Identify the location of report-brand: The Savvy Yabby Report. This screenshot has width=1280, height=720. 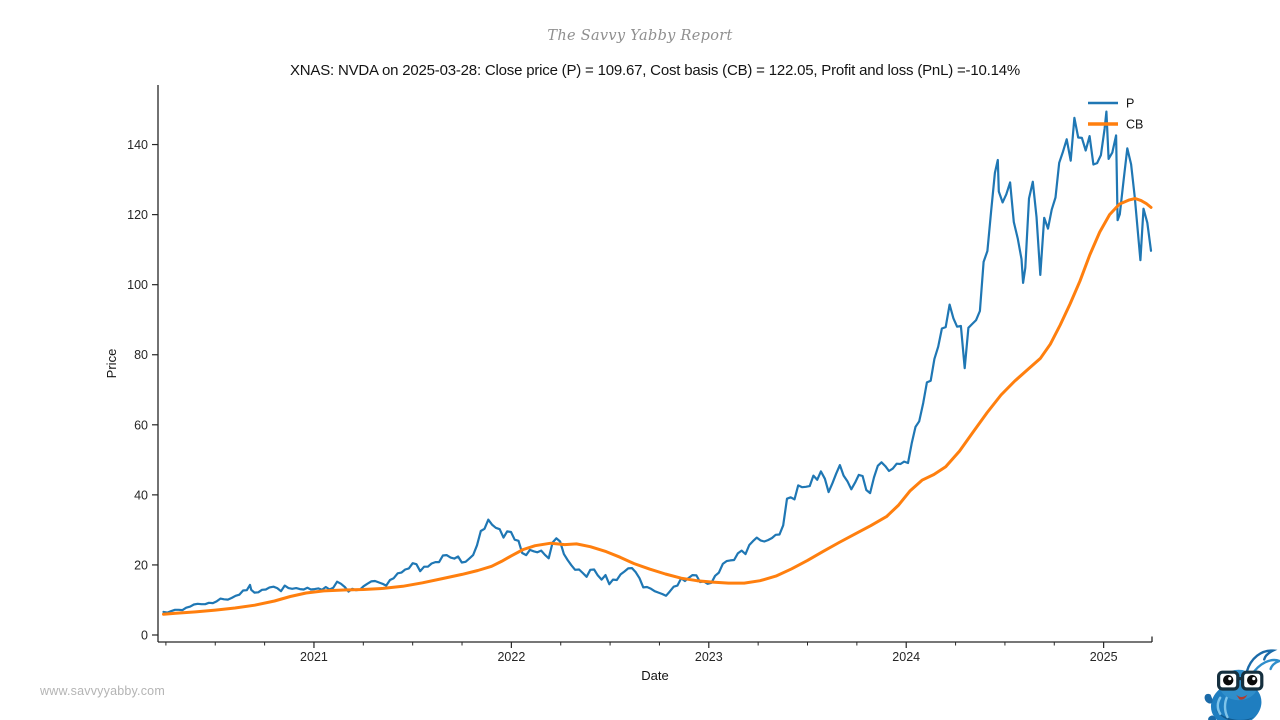
(640, 36).